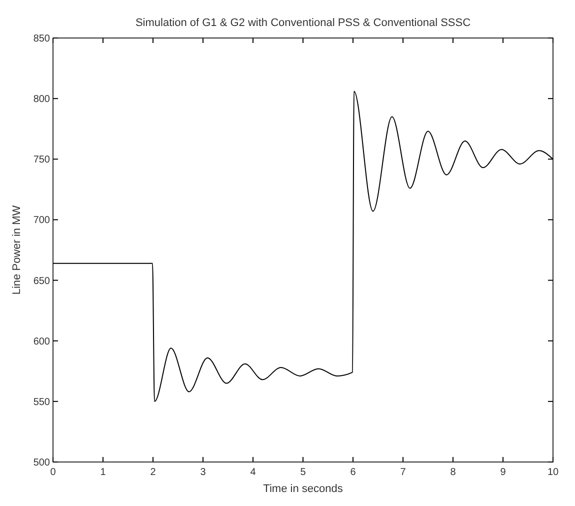  Describe the element at coordinates (41, 281) in the screenshot. I see `y-tick-label: 650` at that location.